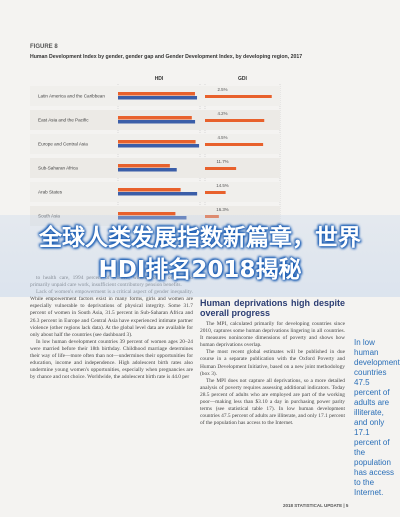  Describe the element at coordinates (222, 89) in the screenshot. I see `gap-label: 2.5%` at that location.